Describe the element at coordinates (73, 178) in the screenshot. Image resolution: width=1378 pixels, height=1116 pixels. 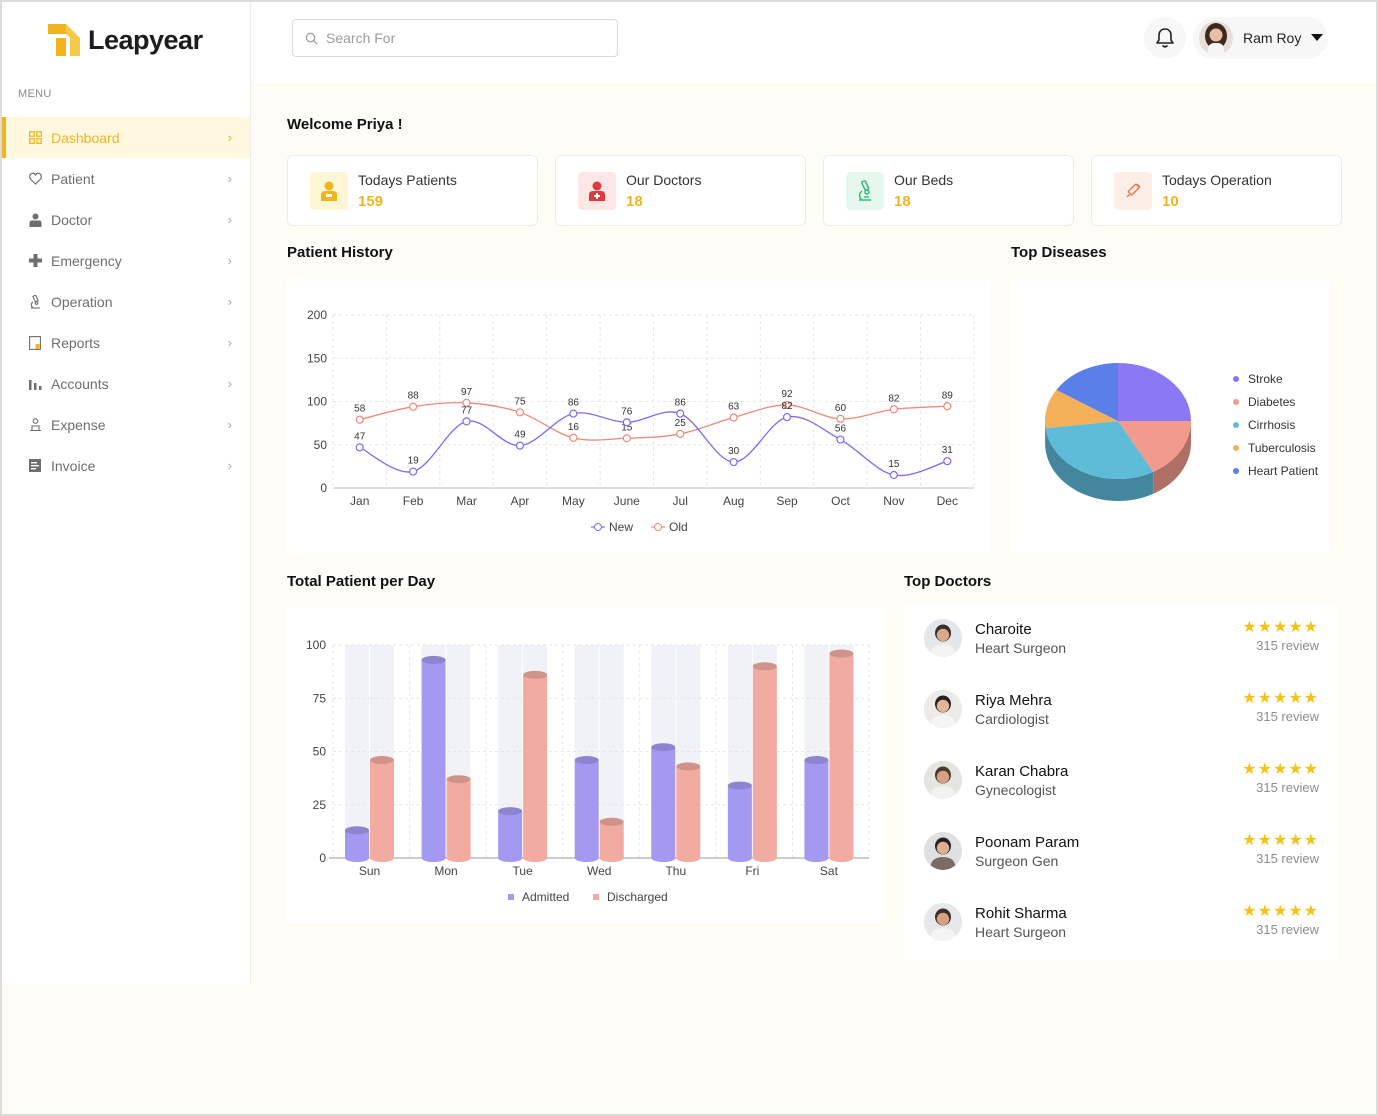
I see `sidebar-item-label: Patient` at that location.